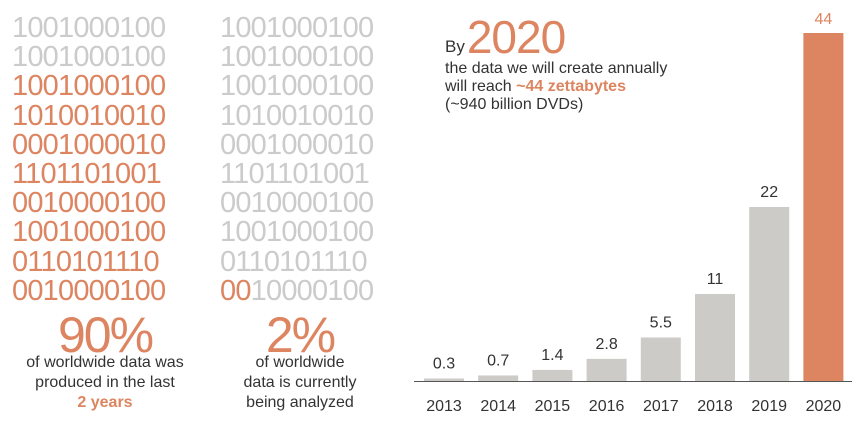 This screenshot has height=421, width=860. I want to click on value-label: 5.5, so click(661, 323).